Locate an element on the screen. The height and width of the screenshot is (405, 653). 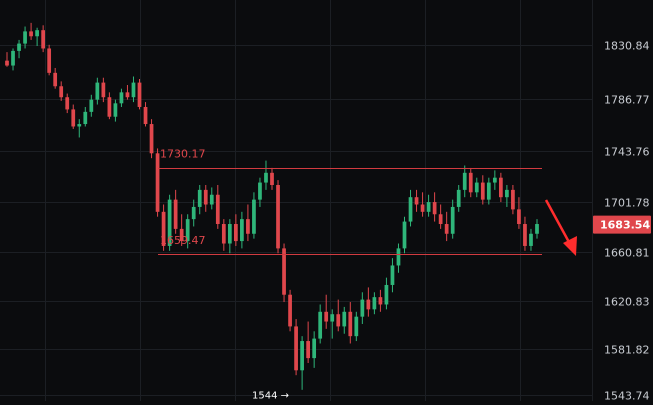
resistance-label: 1730.17 is located at coordinates (183, 154).